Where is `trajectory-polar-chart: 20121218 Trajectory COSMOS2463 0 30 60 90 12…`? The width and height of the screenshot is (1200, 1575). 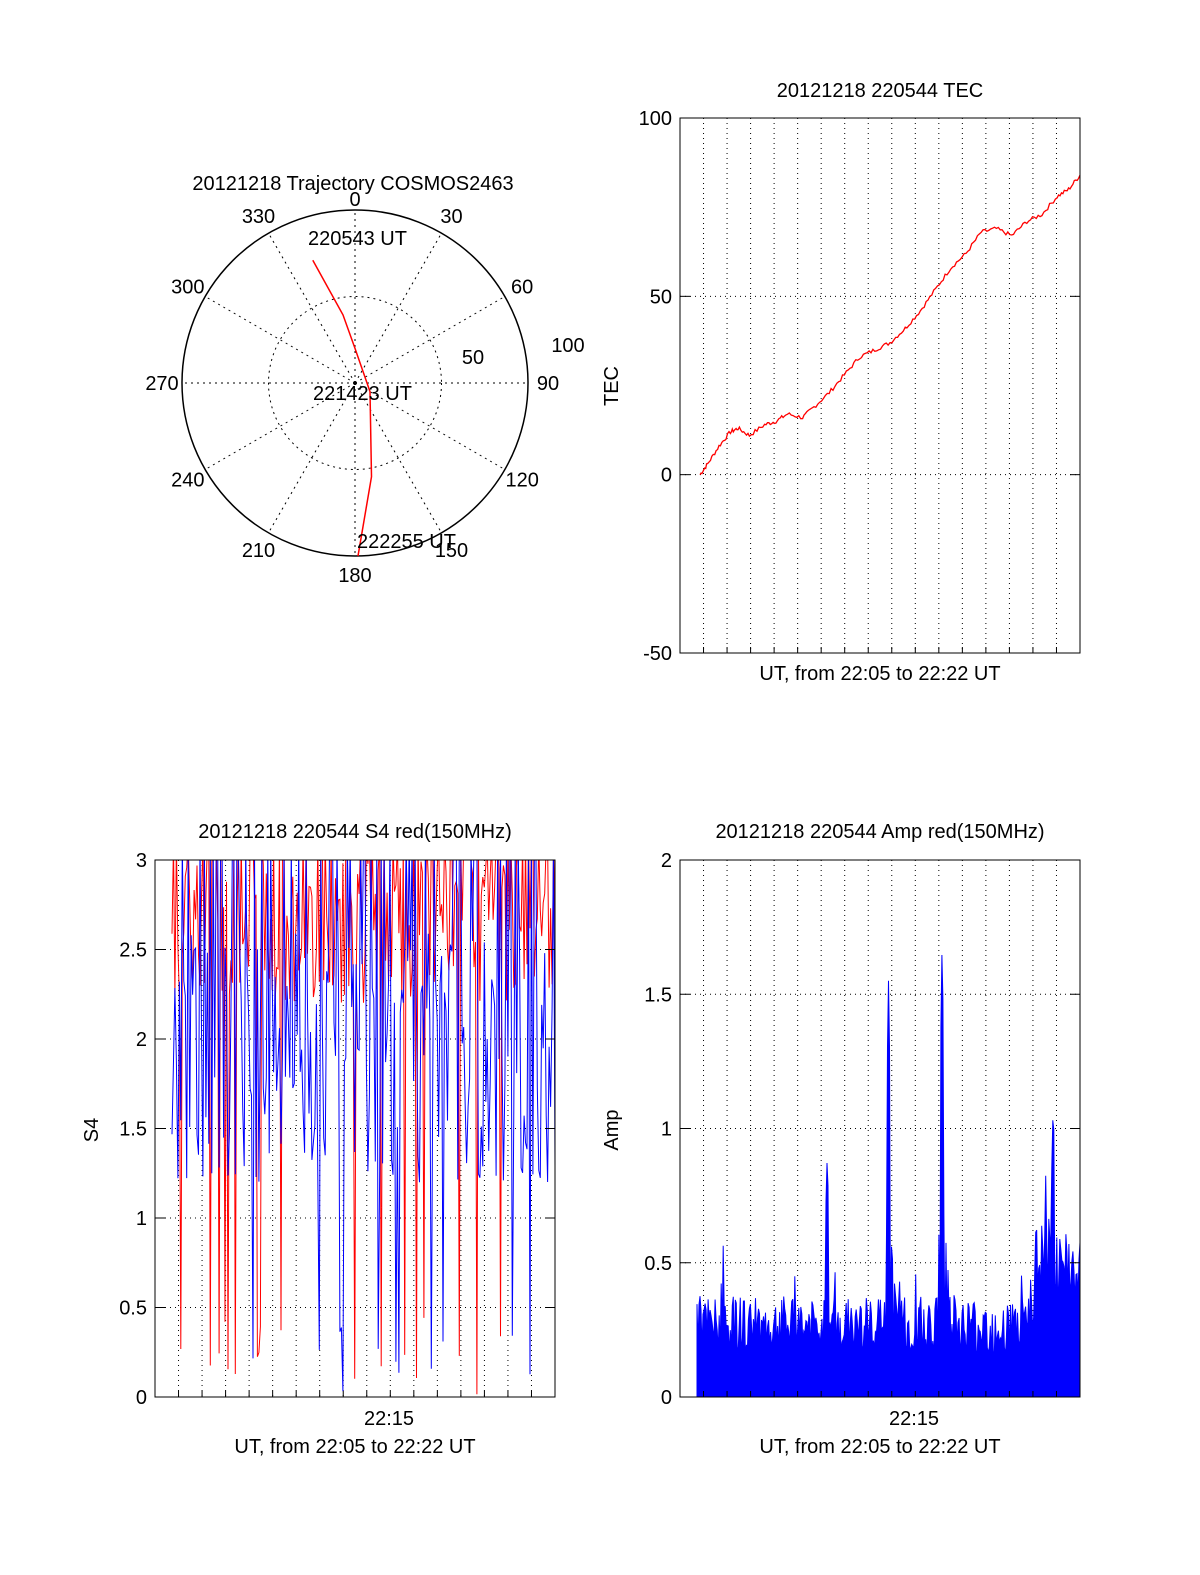 trajectory-polar-chart: 20121218 Trajectory COSMOS2463 0 30 60 90 12… is located at coordinates (364, 380).